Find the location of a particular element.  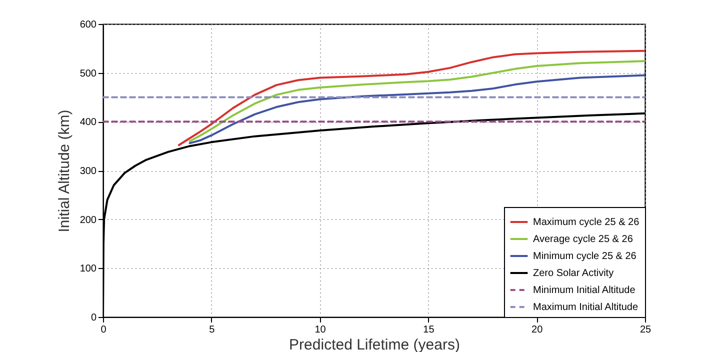

y-tick-label: 300 is located at coordinates (88, 171).